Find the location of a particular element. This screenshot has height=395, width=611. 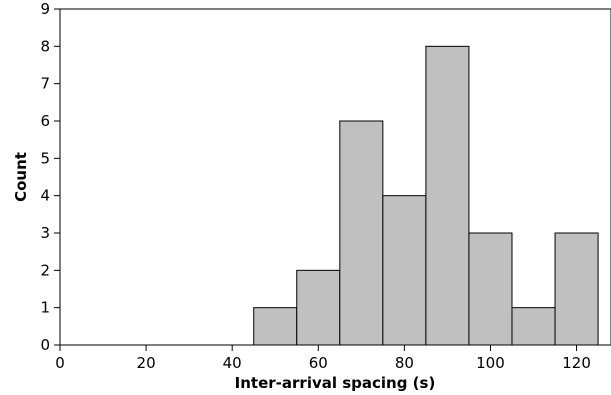

x-tick-label: 0 is located at coordinates (60, 363).